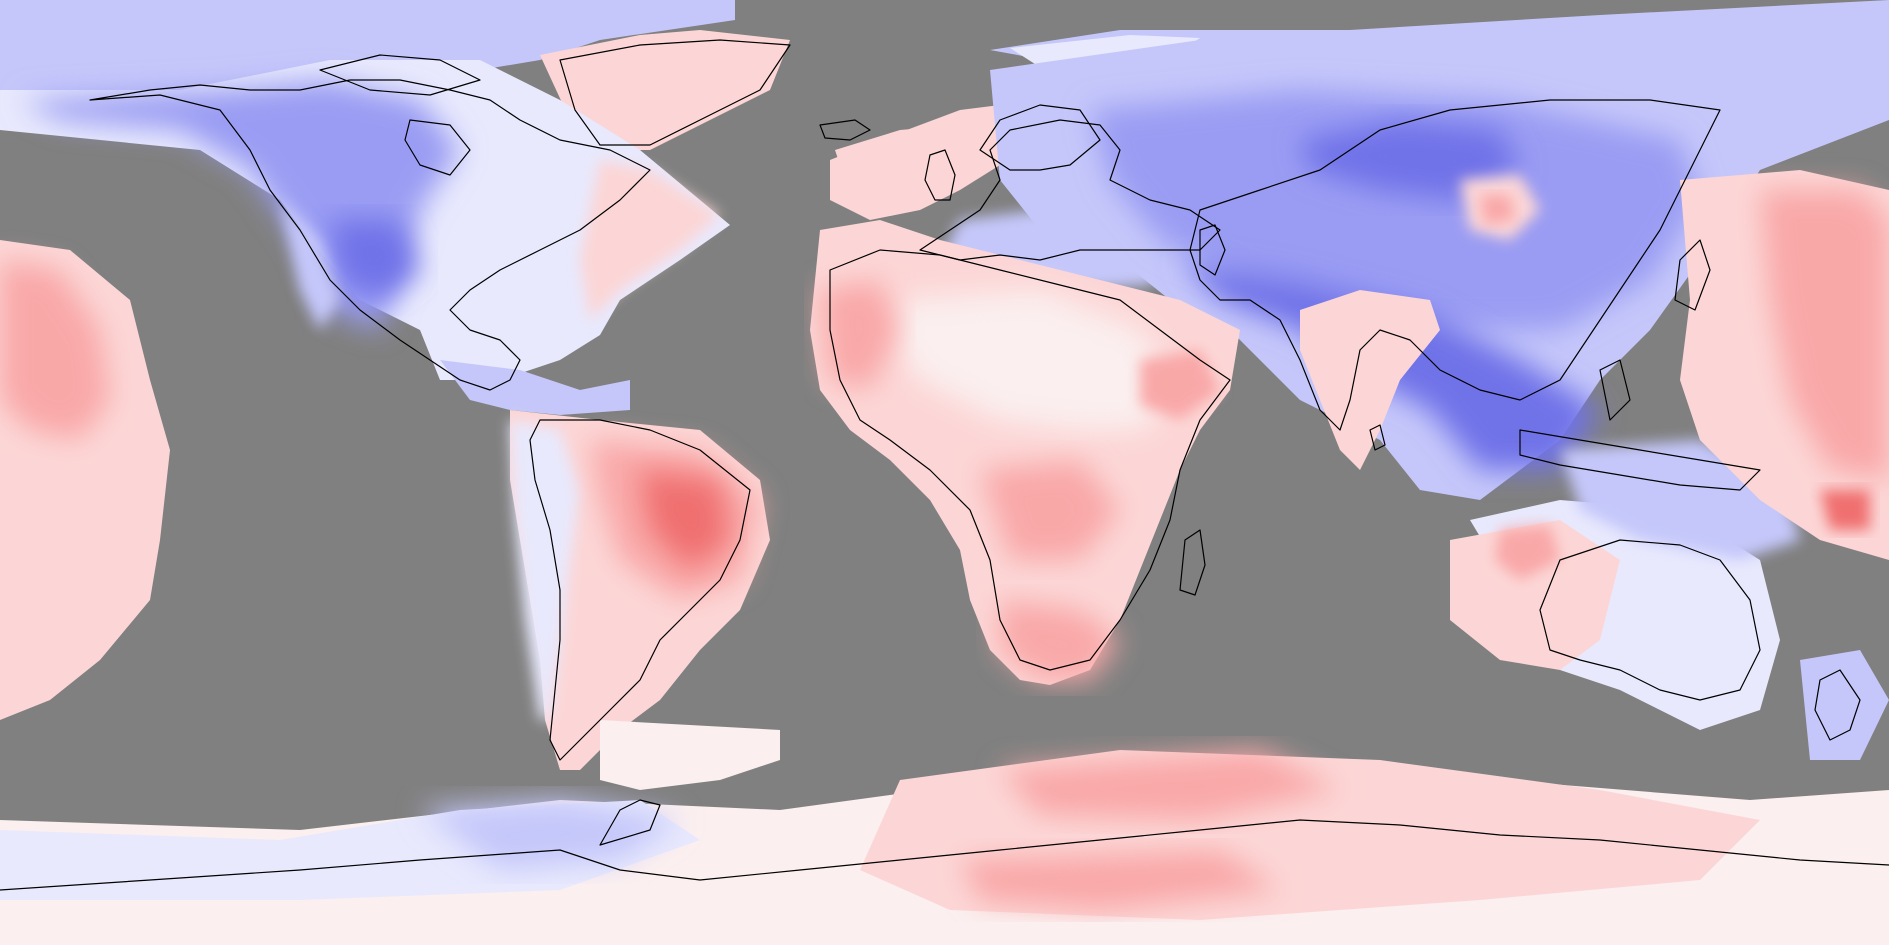 This screenshot has width=1889, height=945. Describe the element at coordinates (437, 147) in the screenshot. I see `coast-hudson-bay` at that location.